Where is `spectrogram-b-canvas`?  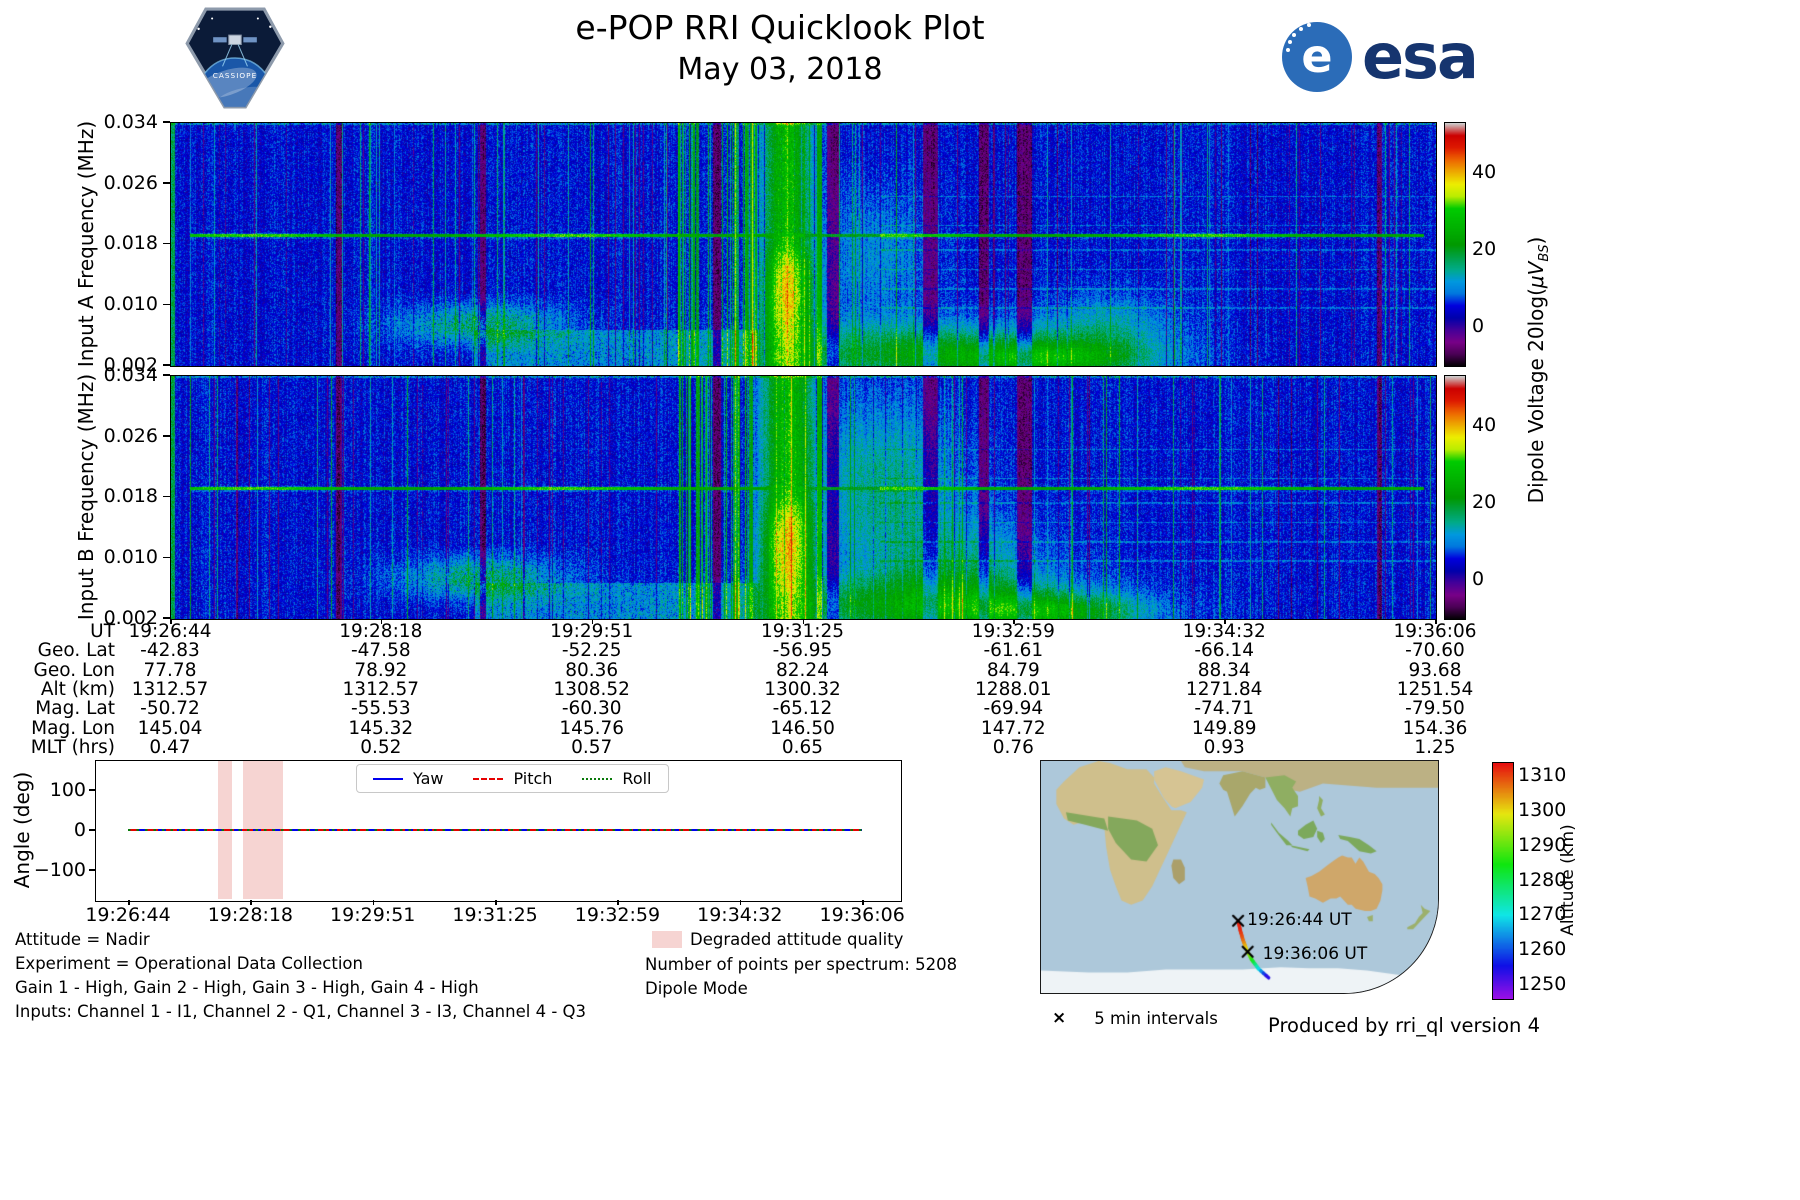 spectrogram-b-canvas is located at coordinates (803, 497).